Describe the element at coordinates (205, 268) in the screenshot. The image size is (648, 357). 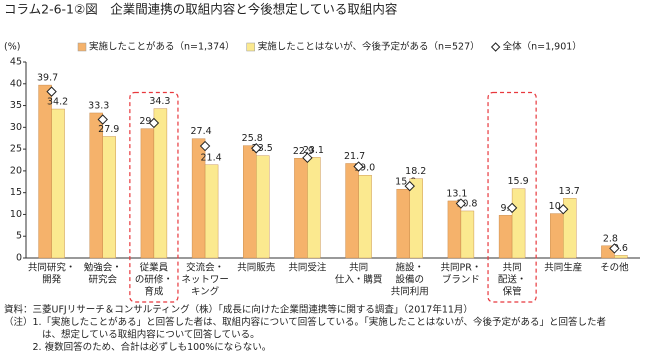
I see `x-tick-label: 交流会・` at that location.